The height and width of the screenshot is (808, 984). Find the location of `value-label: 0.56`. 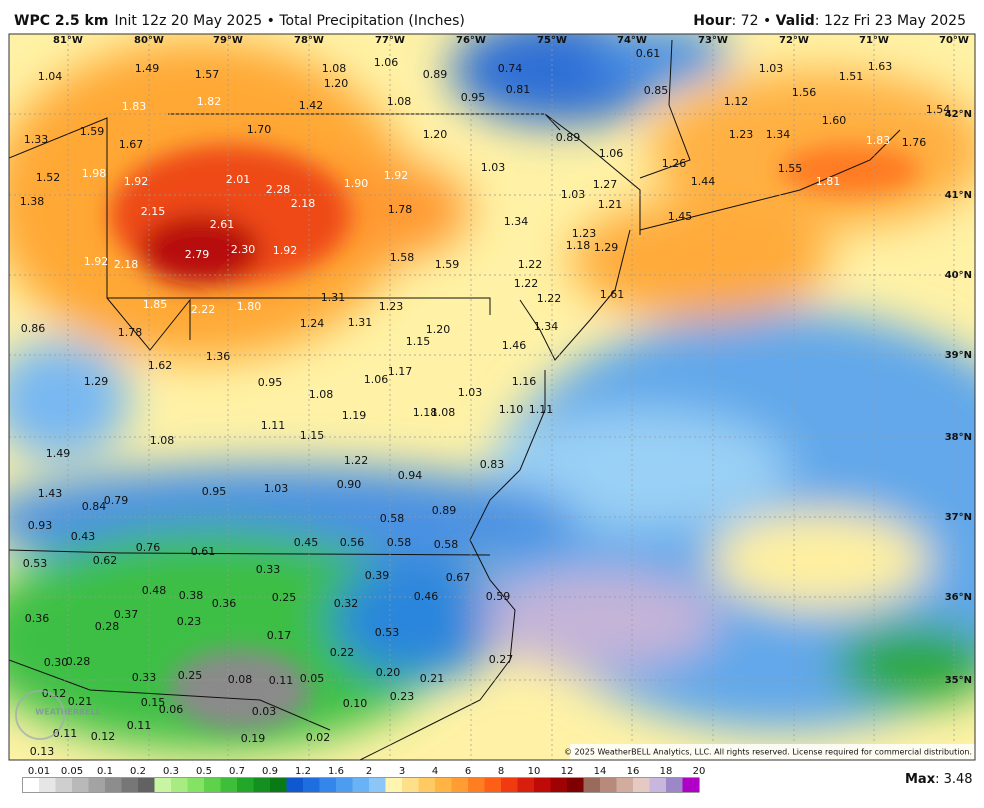

value-label: 0.56 is located at coordinates (352, 542).